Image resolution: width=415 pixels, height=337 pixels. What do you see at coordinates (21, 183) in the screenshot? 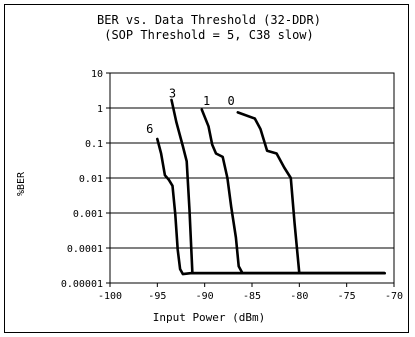
I see `y-axis-label: %BER` at bounding box center [21, 183].